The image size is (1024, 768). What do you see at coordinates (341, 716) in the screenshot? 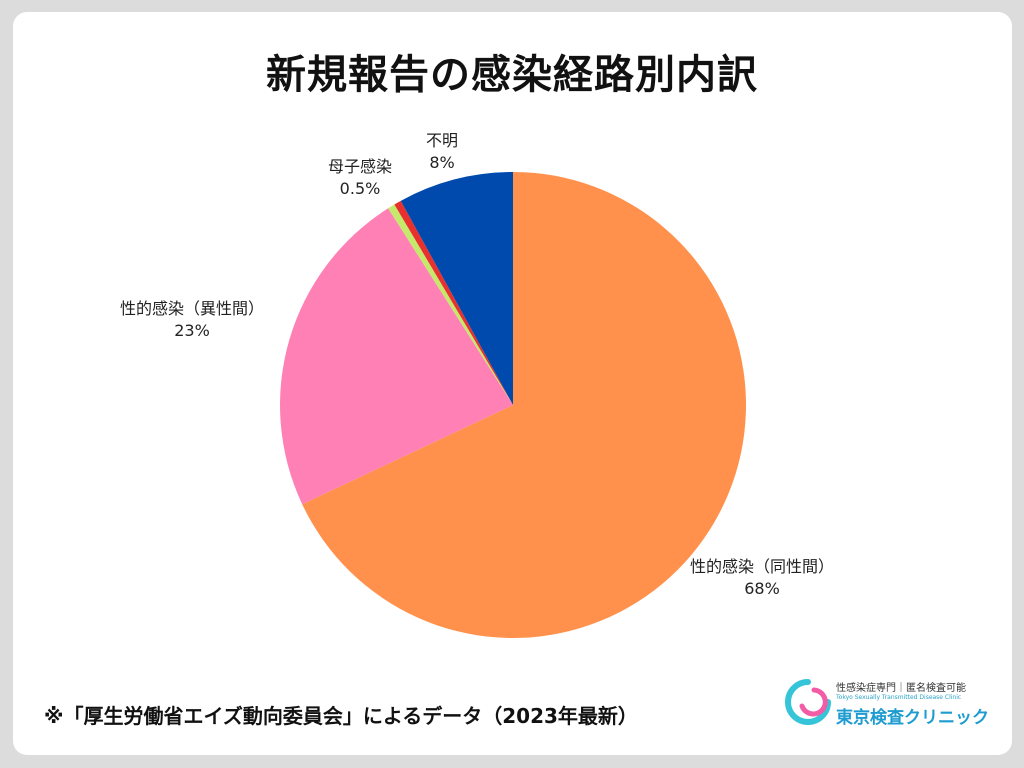
I see `source-footnote: ※「厚生労働省エイズ動向委員会」によるデータ（2023年最新）` at bounding box center [341, 716].